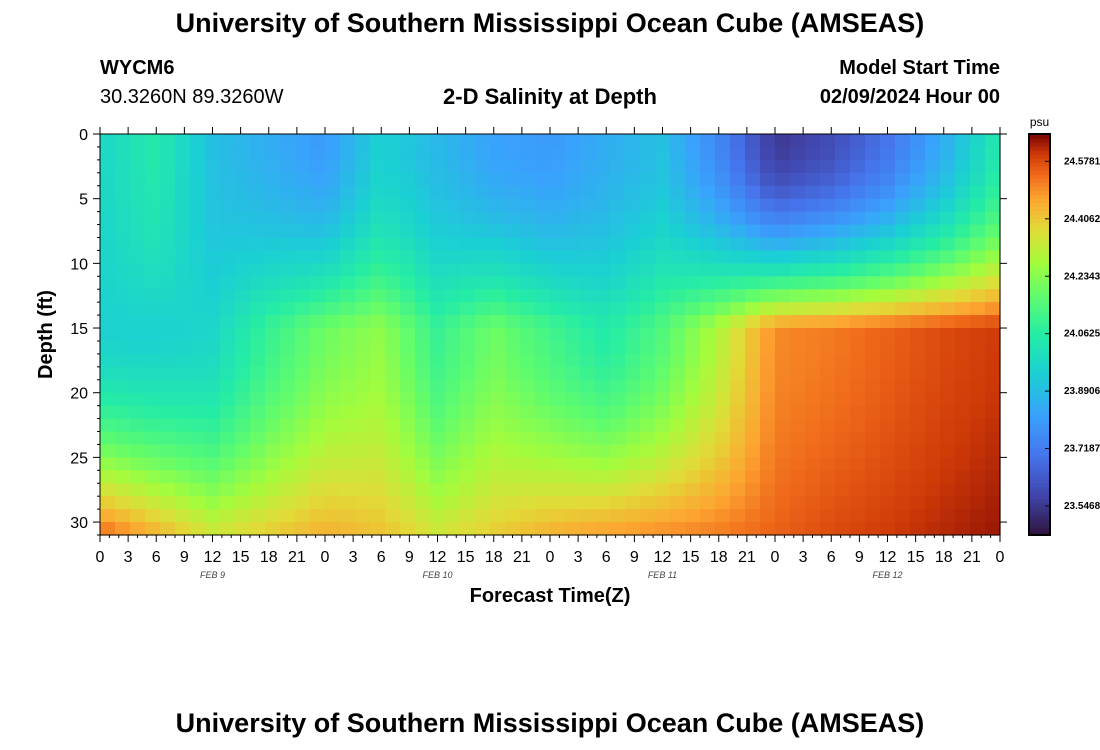  What do you see at coordinates (1082, 334) in the screenshot?
I see `colorbar-tick-label: 24.0625` at bounding box center [1082, 334].